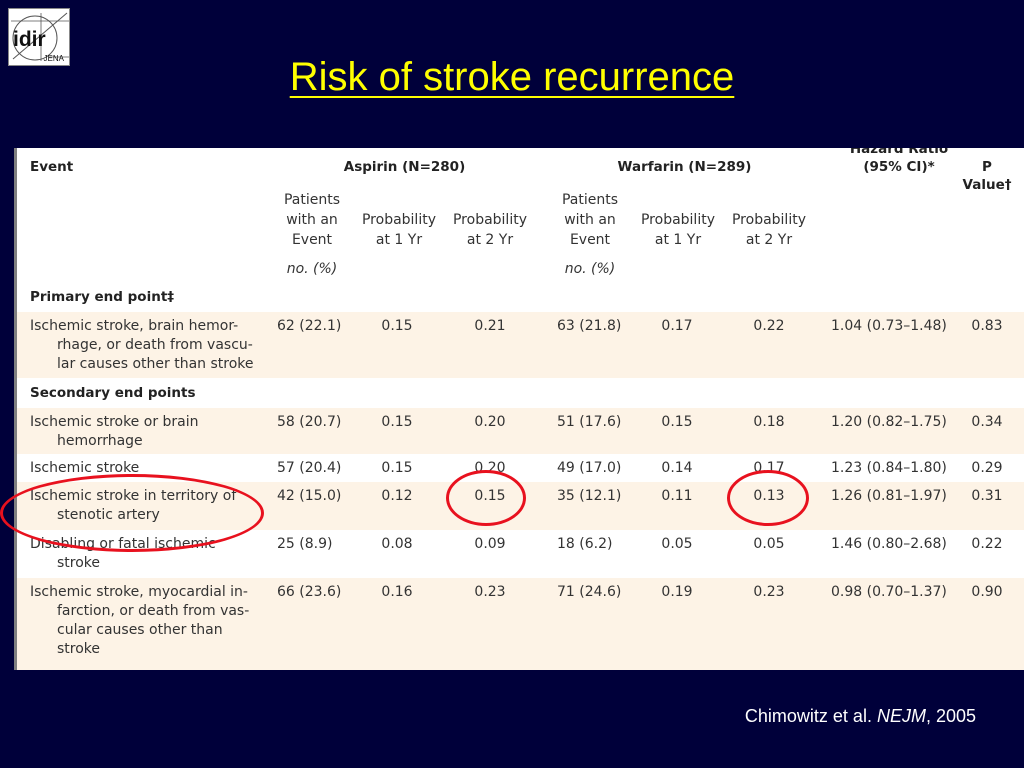  What do you see at coordinates (397, 592) in the screenshot?
I see `row-aspirin-prob1: 0.16` at bounding box center [397, 592].